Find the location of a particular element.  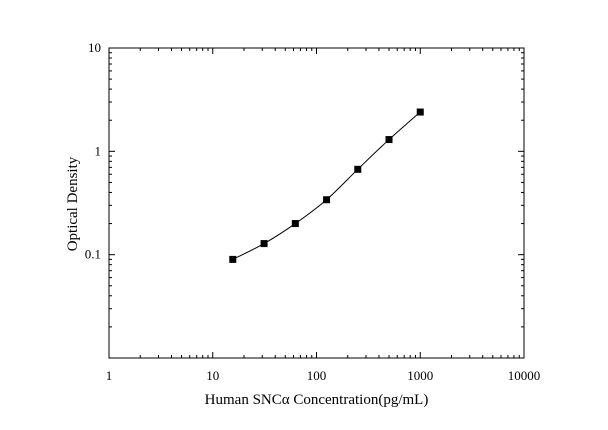

x-tick-label: 1 is located at coordinates (109, 375).